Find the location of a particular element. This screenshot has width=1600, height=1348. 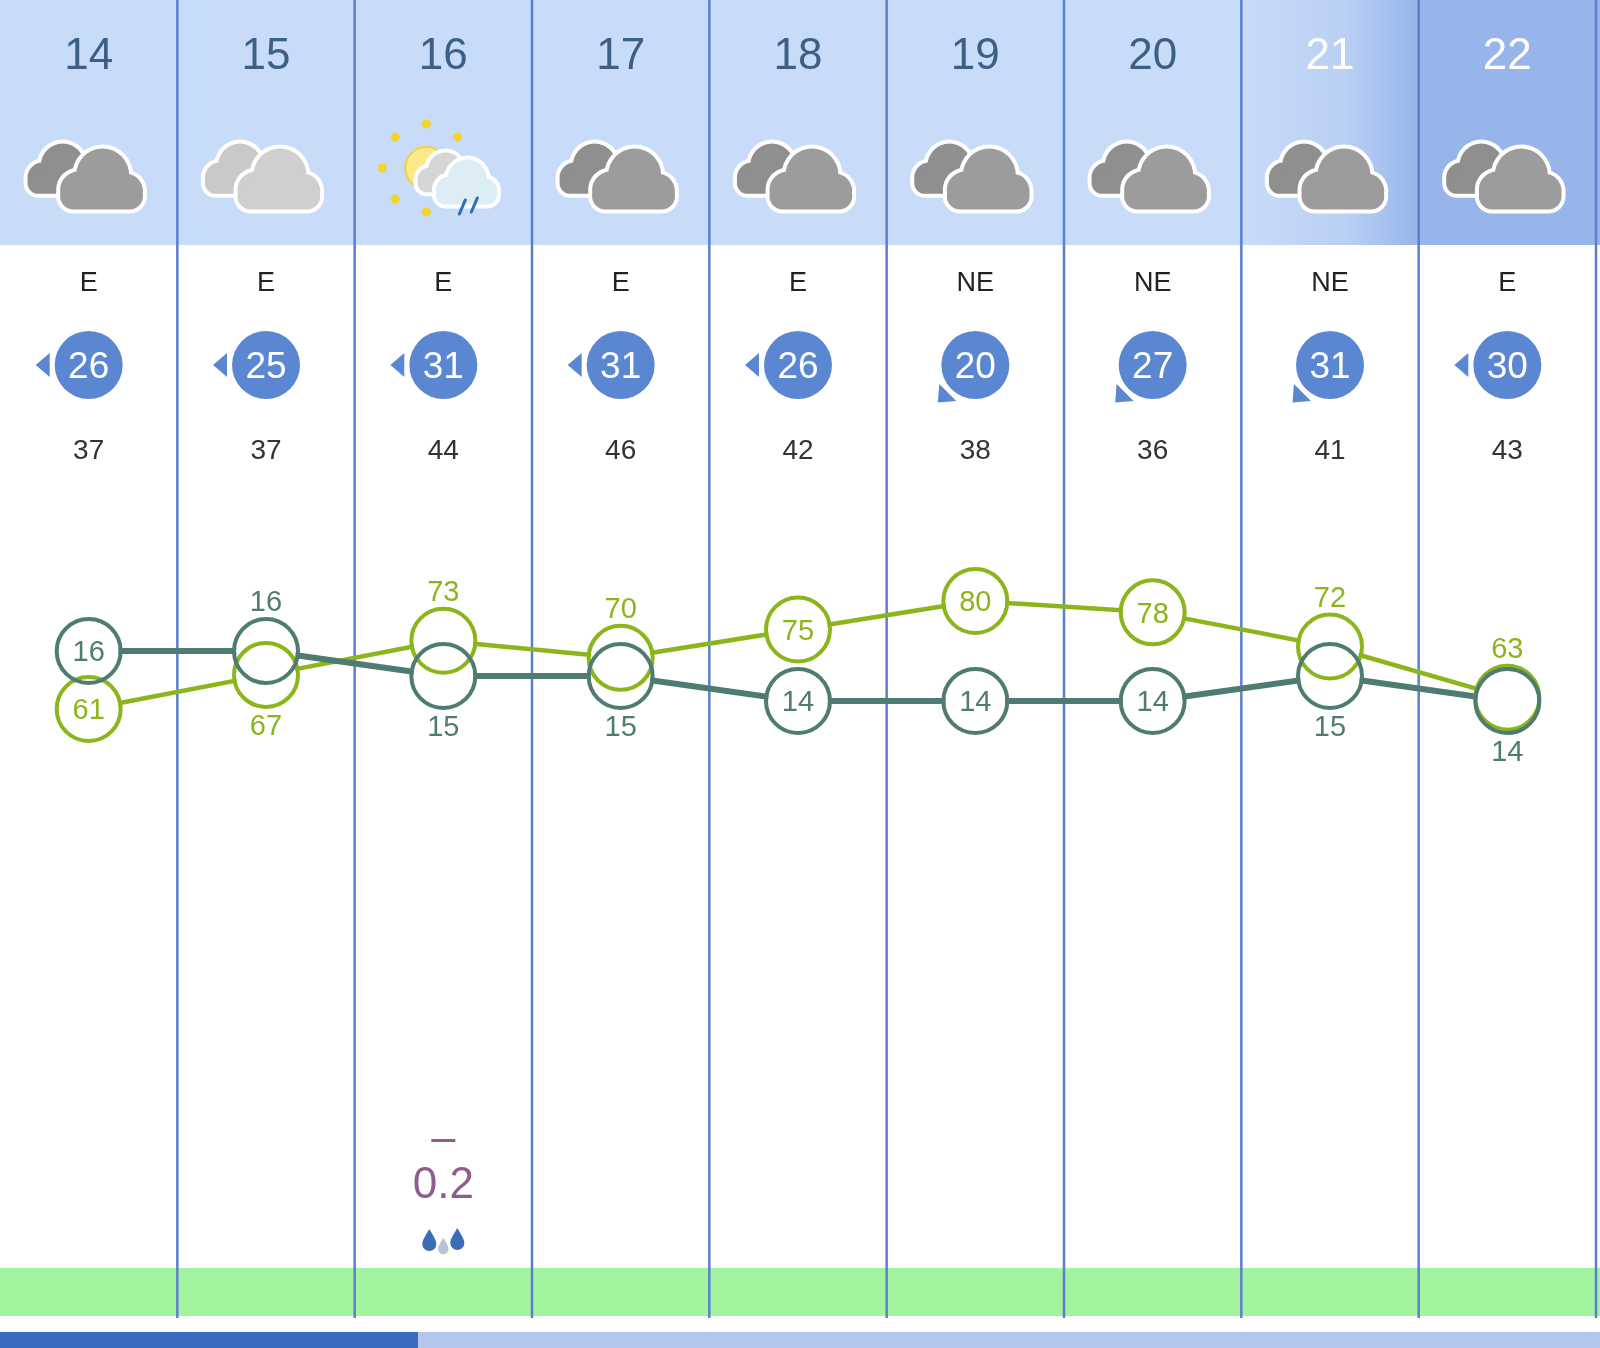

text: 0.2 is located at coordinates (443, 1182).